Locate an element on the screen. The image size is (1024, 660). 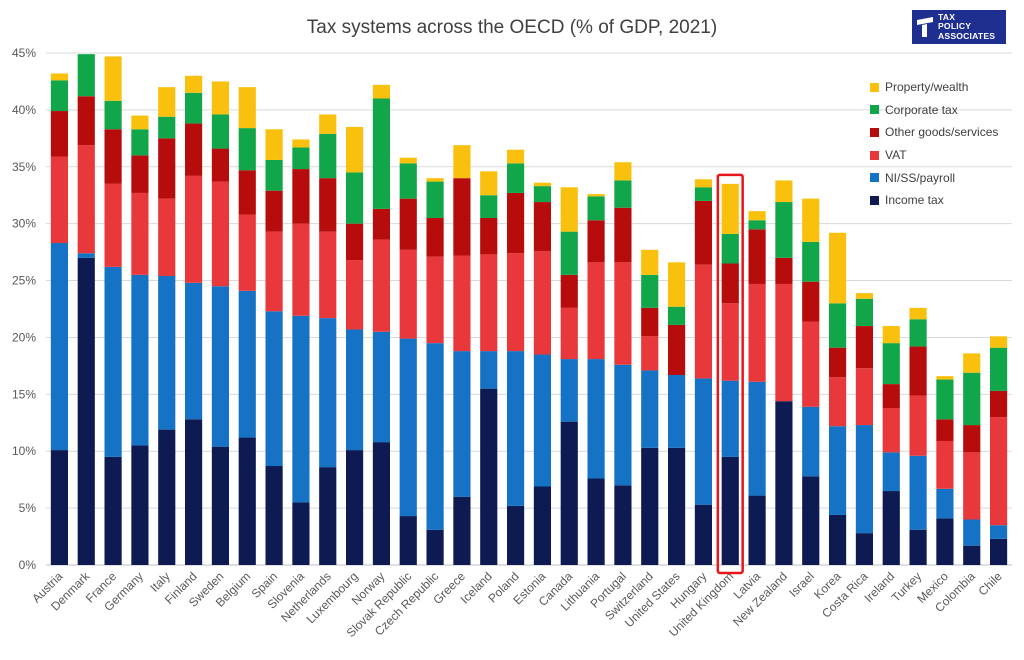
legend-item: Income tax is located at coordinates (934, 200).